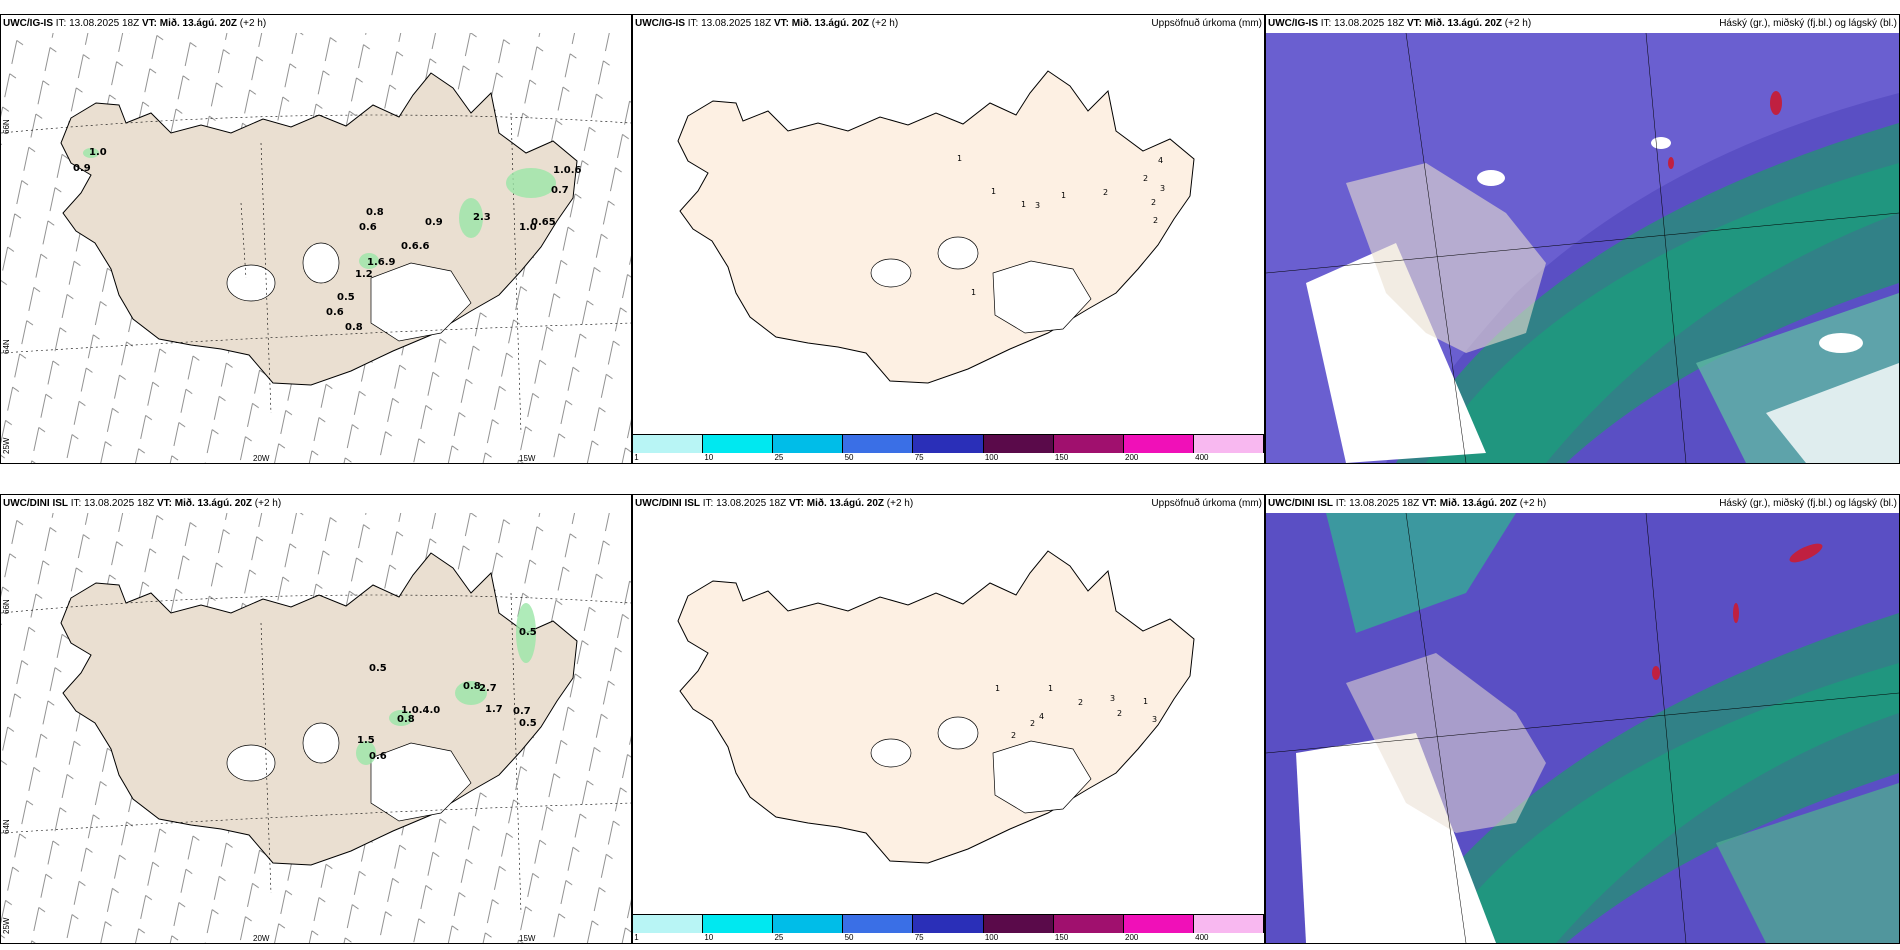 This screenshot has width=1900, height=950. What do you see at coordinates (488, 688) in the screenshot?
I see `wind-speed-label: 2.7` at bounding box center [488, 688].